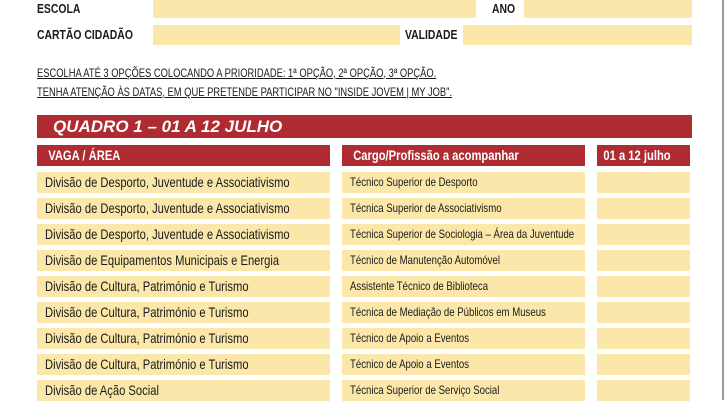  What do you see at coordinates (183, 390) in the screenshot?
I see `table-row-vaga: Divisão de Ação Social` at bounding box center [183, 390].